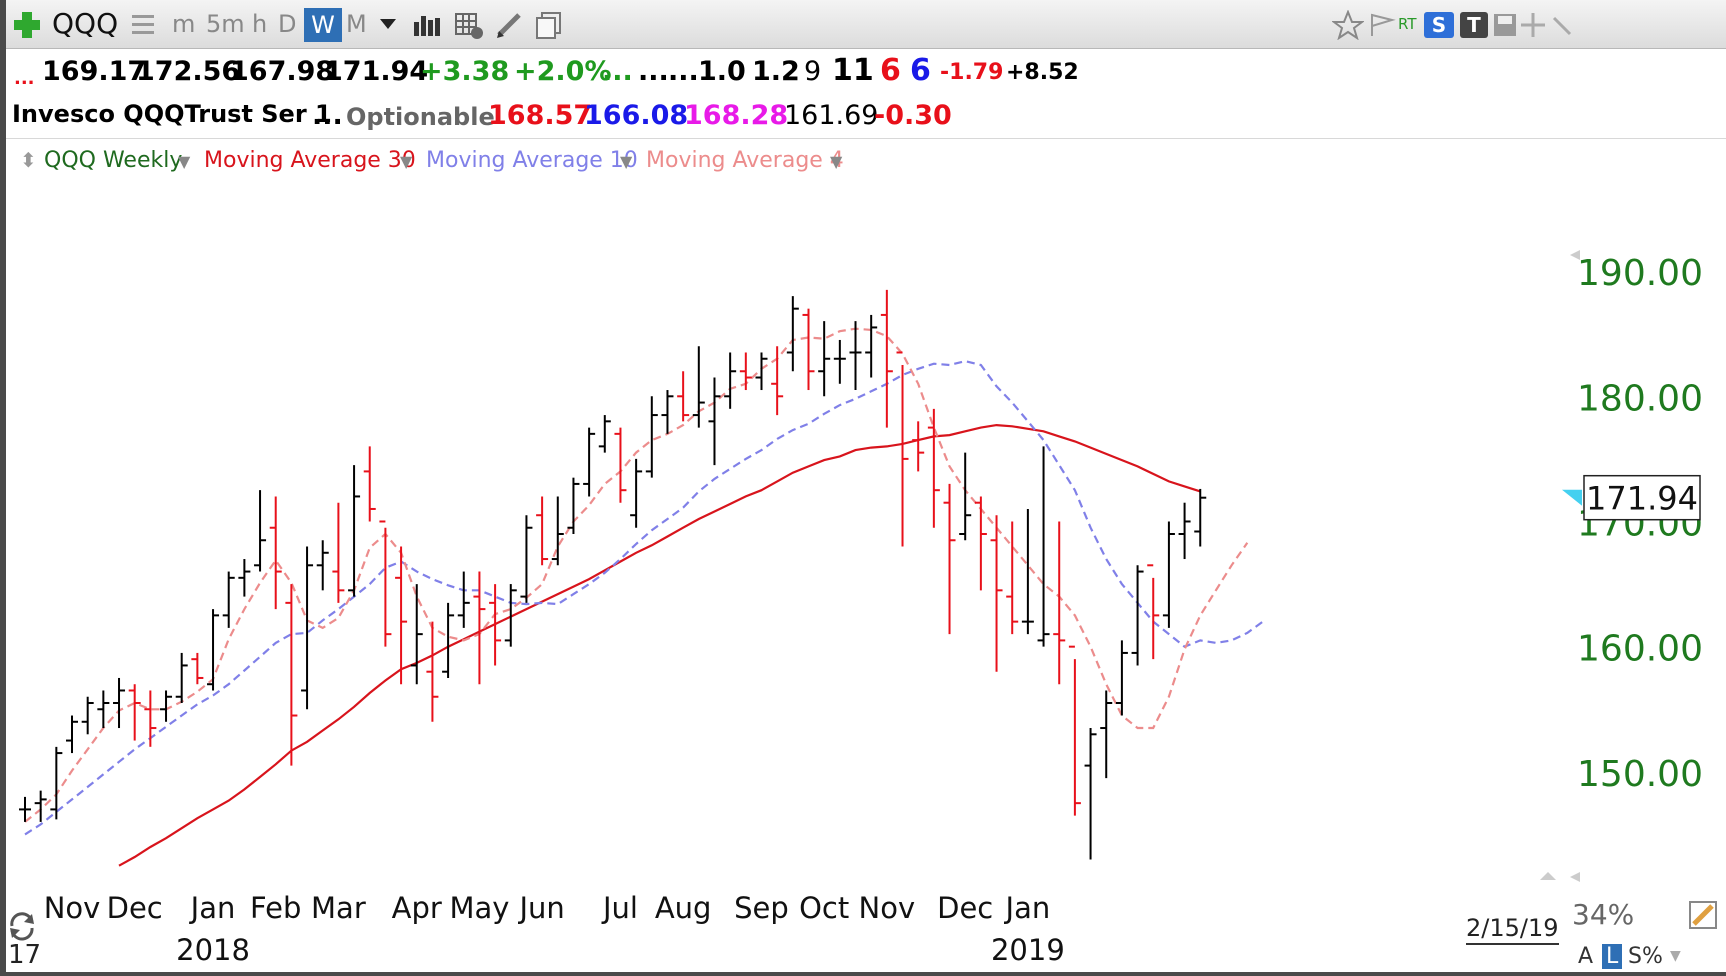 This screenshot has height=976, width=1726. Describe the element at coordinates (853, 70) in the screenshot. I see `quote-value-4: 11` at that location.